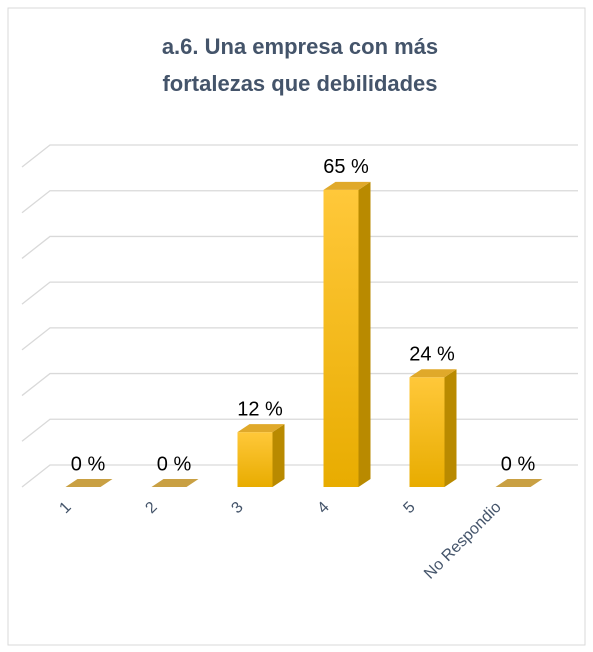 The height and width of the screenshot is (652, 593). What do you see at coordinates (432, 355) in the screenshot?
I see `data-label: 24 %` at bounding box center [432, 355].